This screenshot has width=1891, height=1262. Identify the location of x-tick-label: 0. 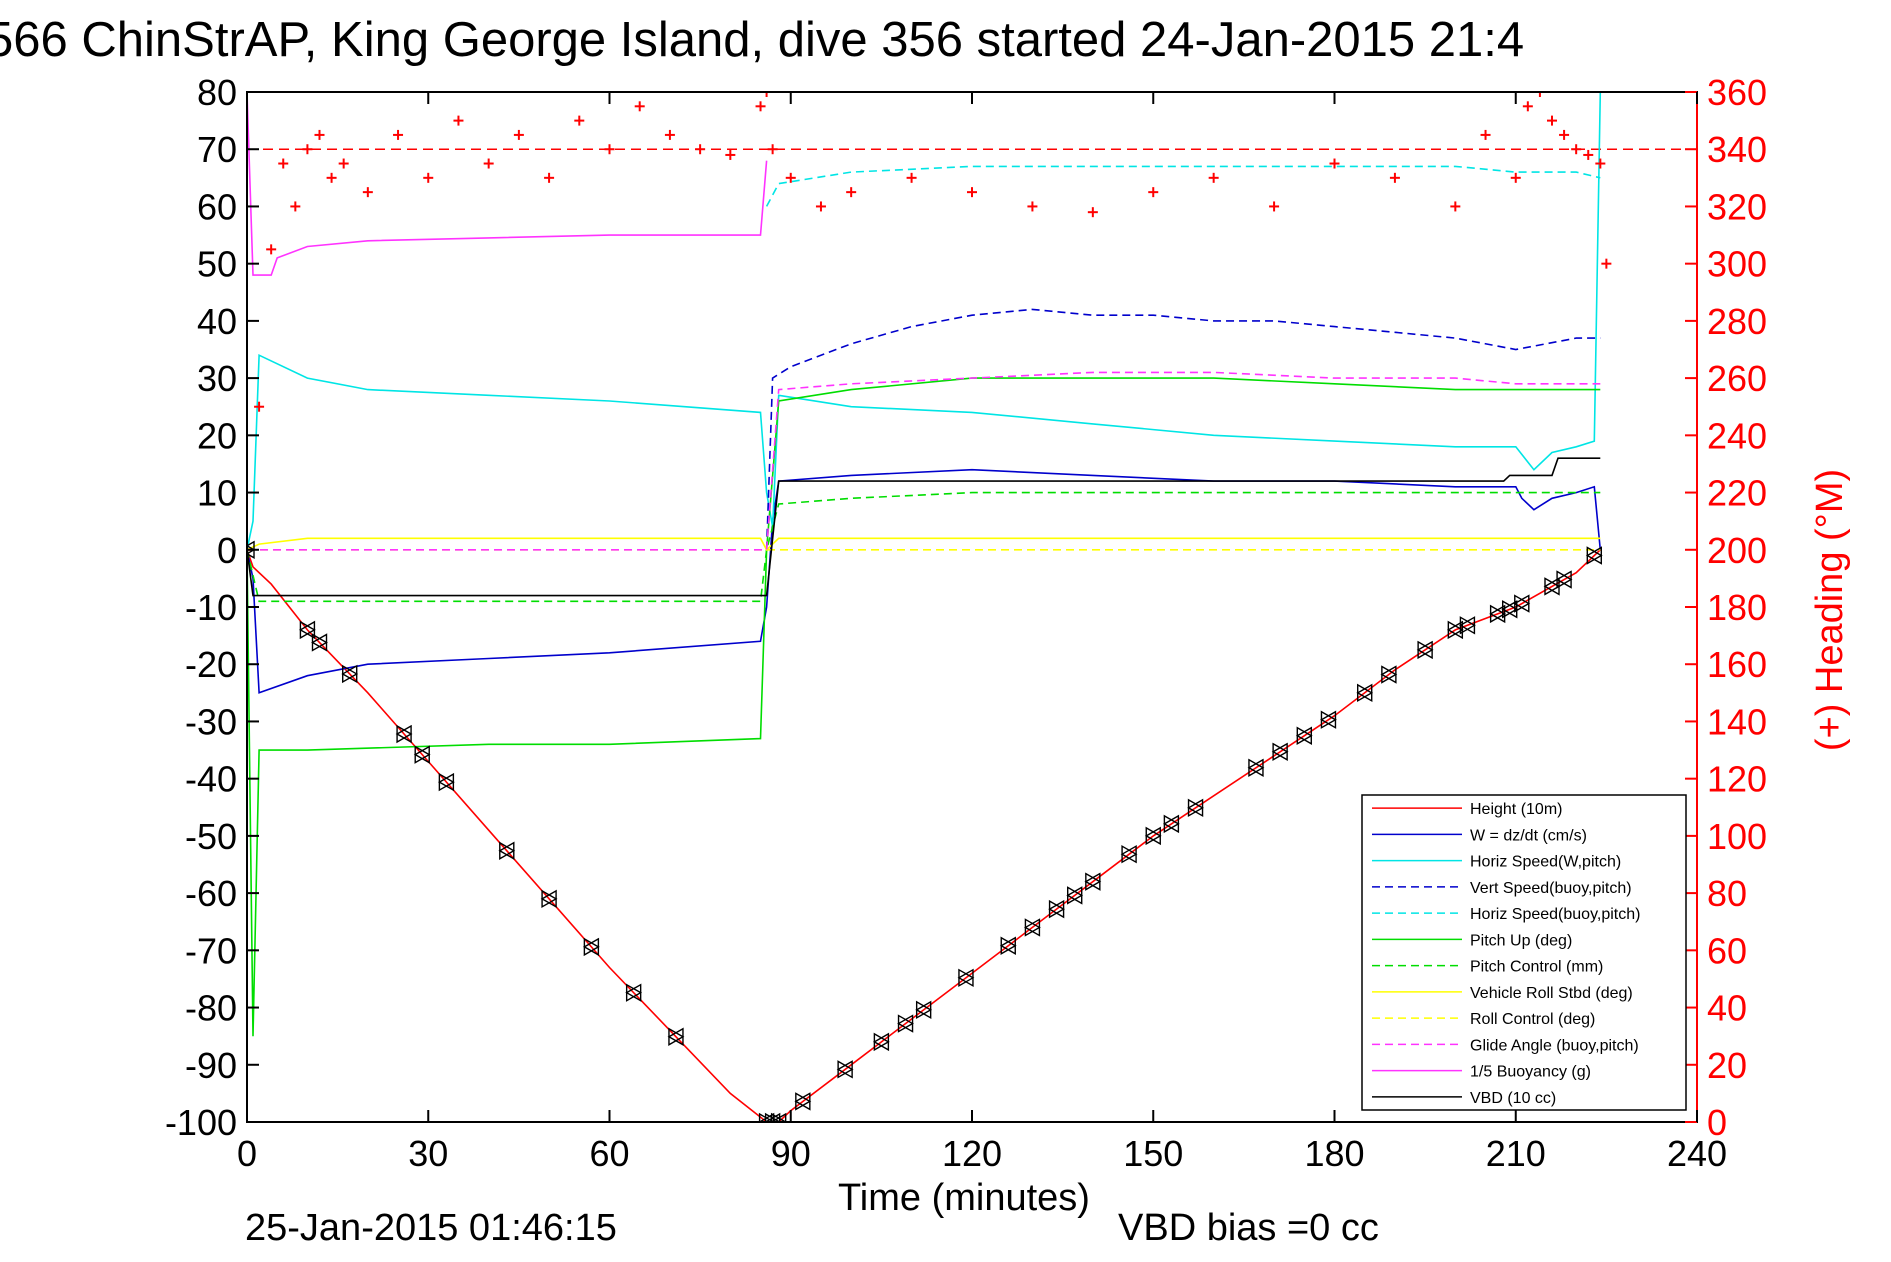
(247, 1153).